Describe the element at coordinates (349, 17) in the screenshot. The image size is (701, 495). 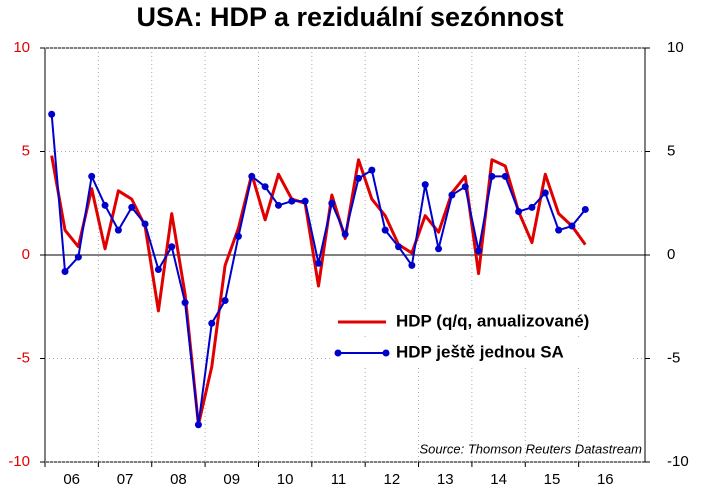
I see `chart-title: USA: HDP a reziduální sezónnost` at that location.